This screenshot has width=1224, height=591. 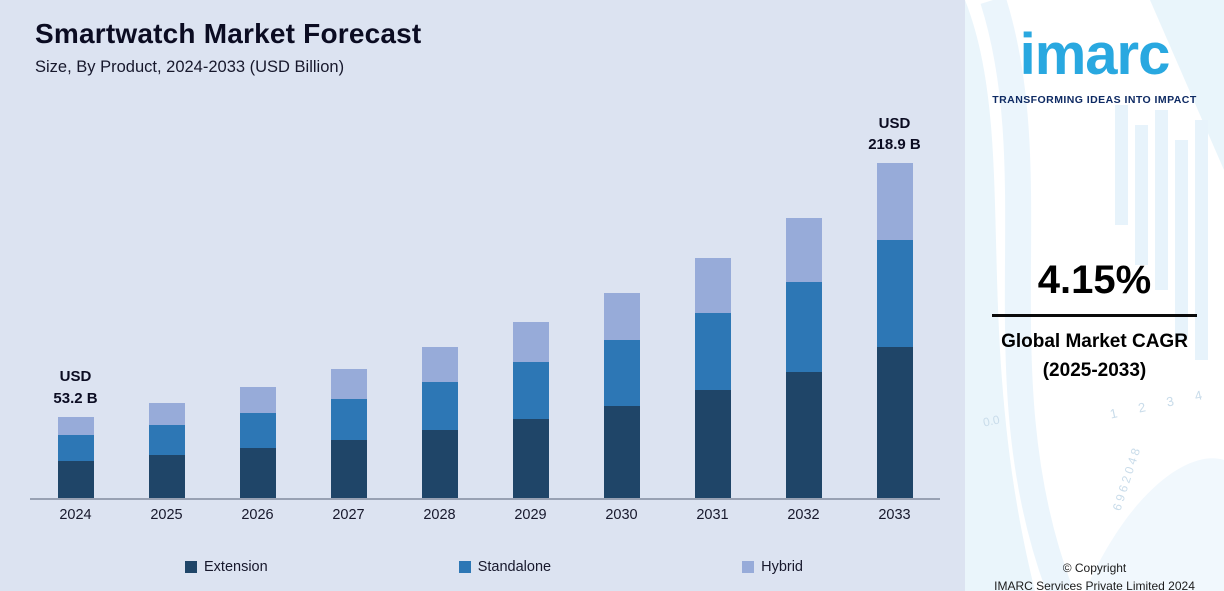 I want to click on legend-marker-hybrid, so click(x=748, y=567).